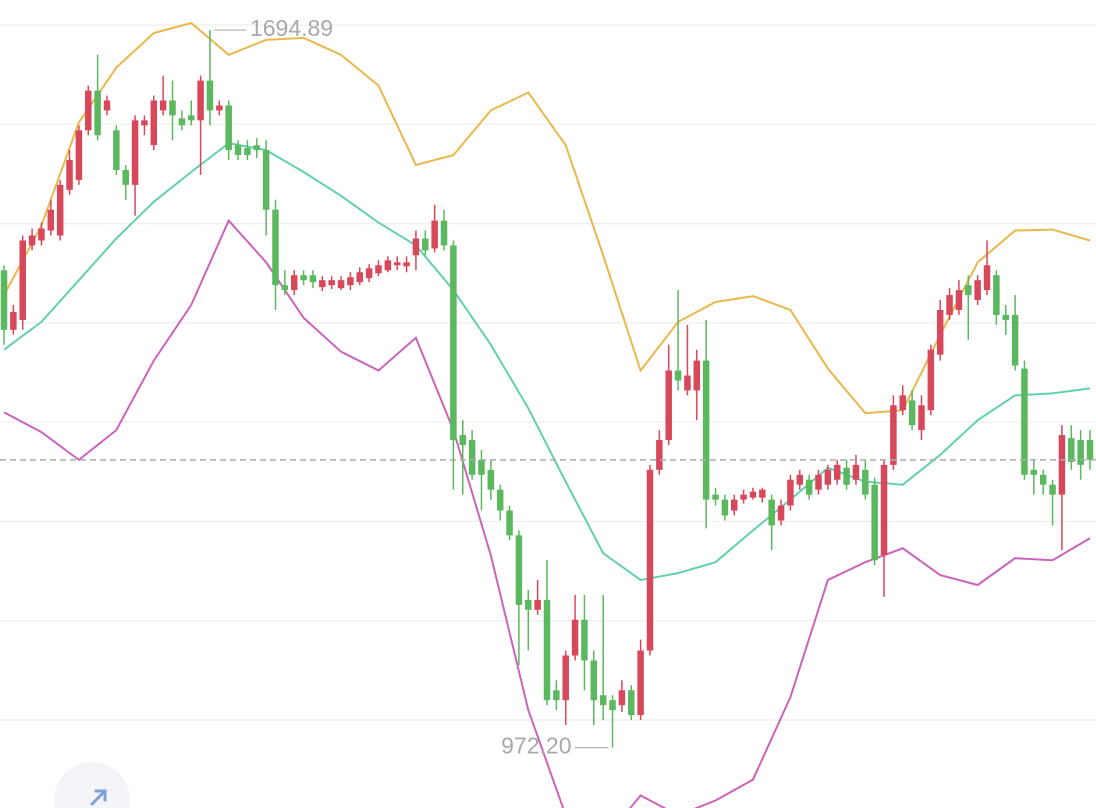  I want to click on annotation-label: 972.20, so click(536, 746).